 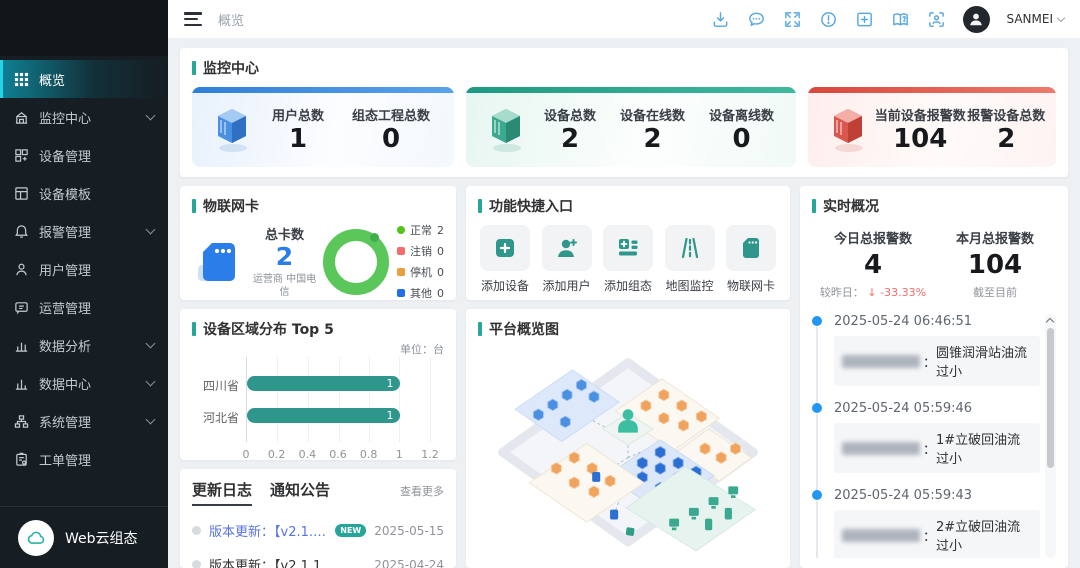 What do you see at coordinates (828, 19) in the screenshot?
I see `alert-circle-icon` at bounding box center [828, 19].